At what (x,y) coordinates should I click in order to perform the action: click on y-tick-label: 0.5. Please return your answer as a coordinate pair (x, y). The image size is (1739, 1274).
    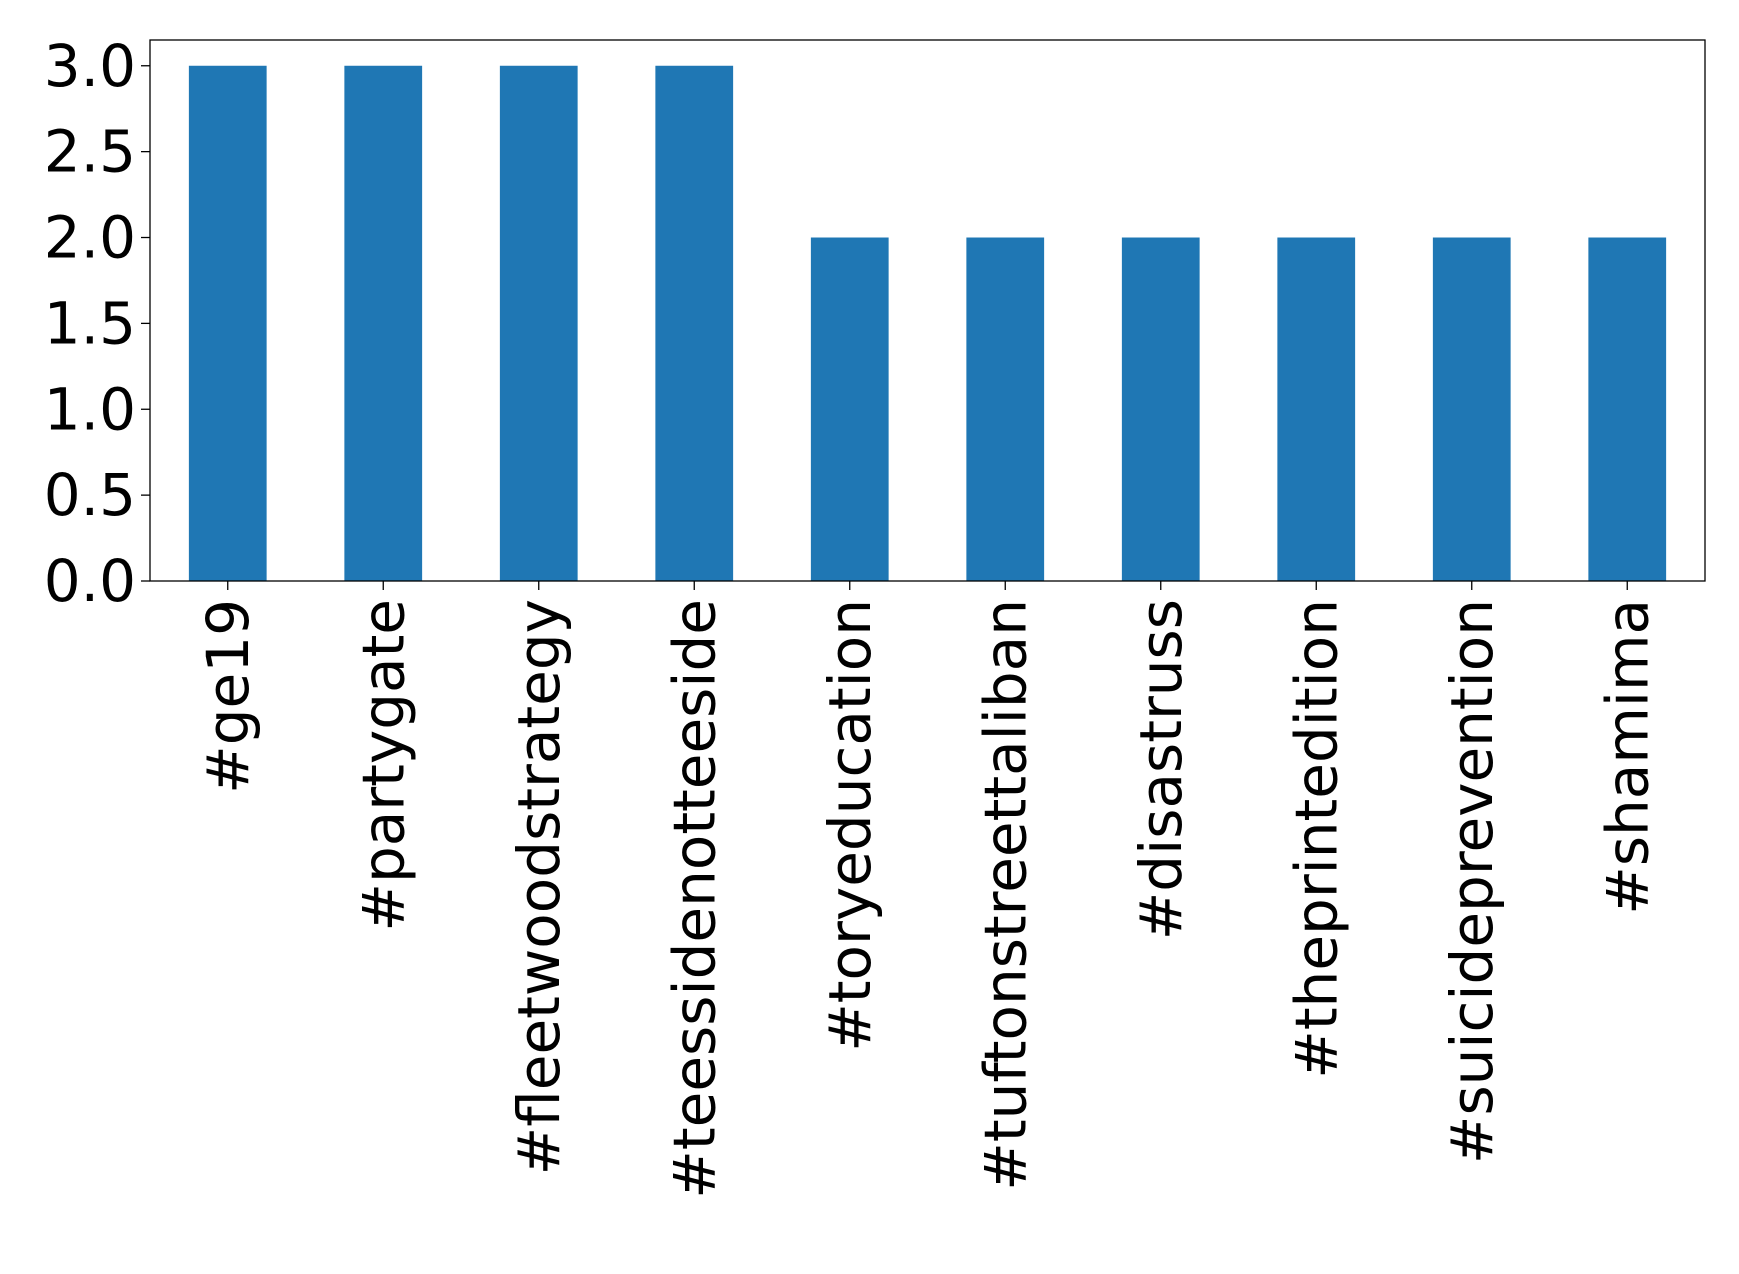
    Looking at the image, I should click on (90, 495).